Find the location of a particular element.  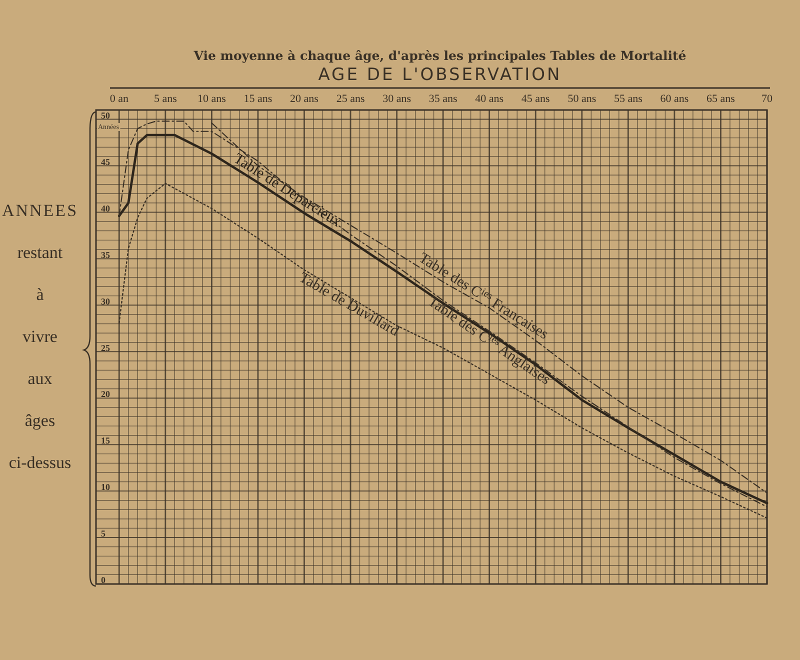

y-tick-label: 10 is located at coordinates (105, 487).